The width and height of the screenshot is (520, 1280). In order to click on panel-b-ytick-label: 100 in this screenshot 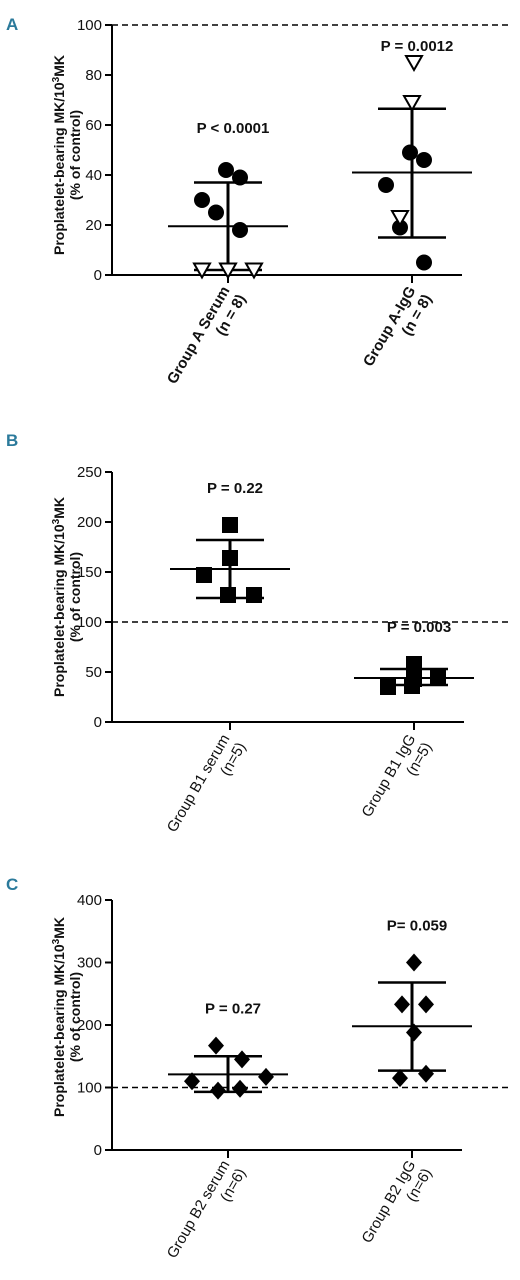, I will do `click(89, 622)`.